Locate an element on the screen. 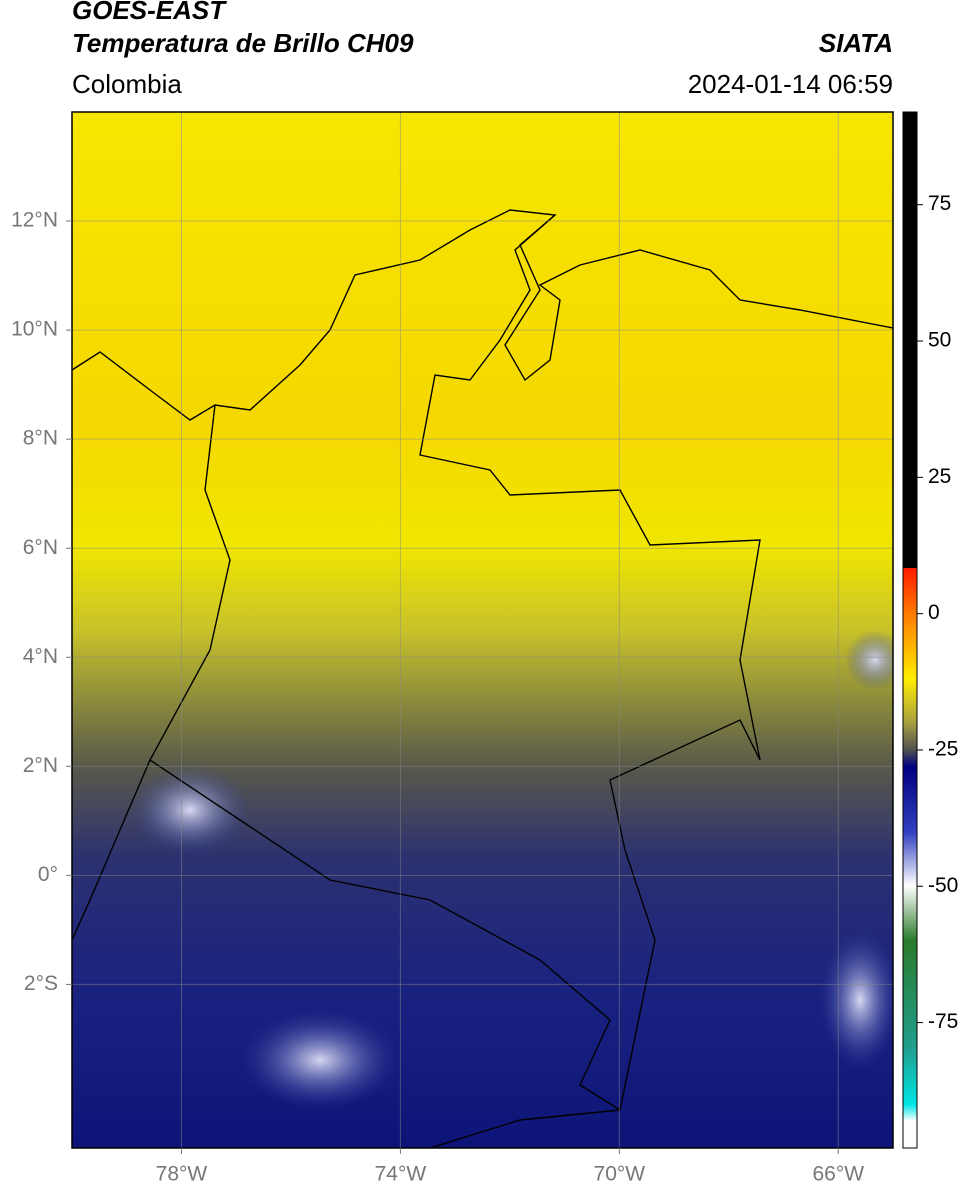 The height and width of the screenshot is (1190, 966). colorbar is located at coordinates (910, 630).